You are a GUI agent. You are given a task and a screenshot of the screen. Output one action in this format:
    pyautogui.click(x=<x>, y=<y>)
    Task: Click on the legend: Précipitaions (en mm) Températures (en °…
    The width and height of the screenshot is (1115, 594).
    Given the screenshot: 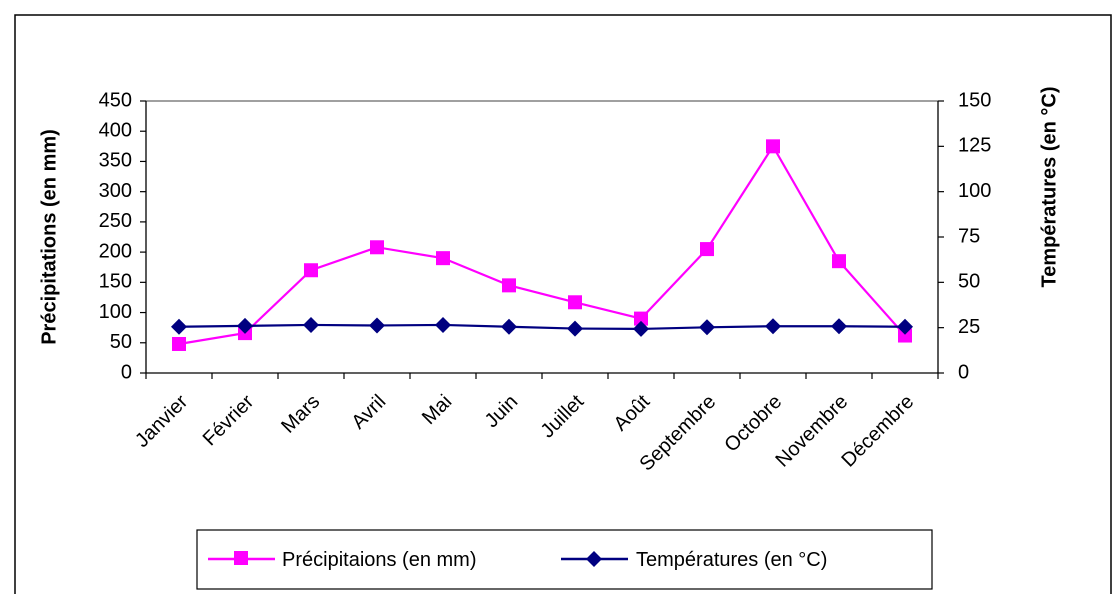 What is the action you would take?
    pyautogui.click(x=564, y=559)
    